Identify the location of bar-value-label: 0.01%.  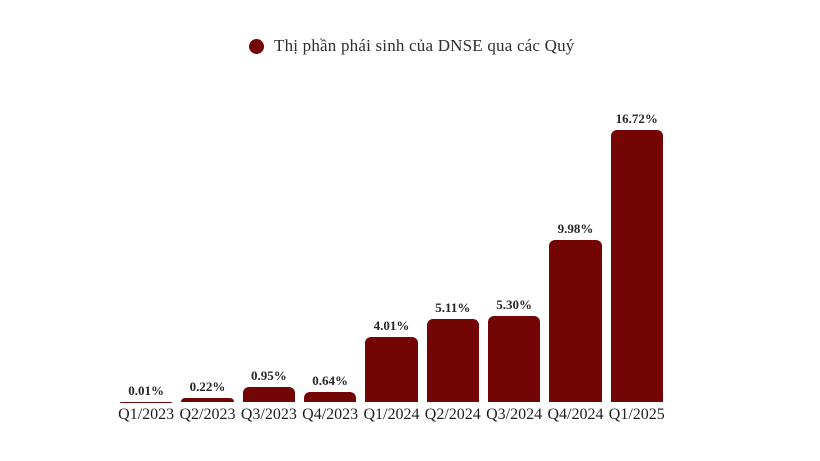
(146, 390).